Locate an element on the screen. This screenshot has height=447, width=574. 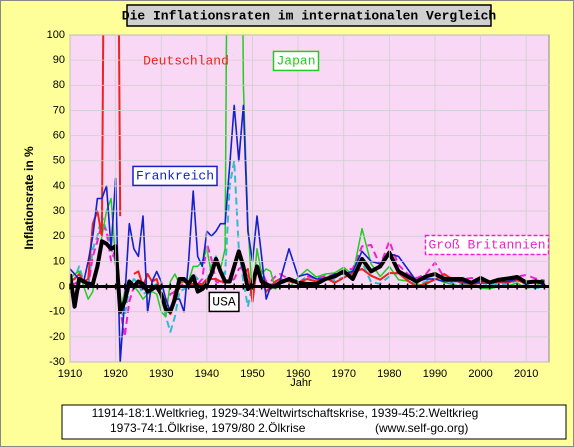
y-tick-label: 50 is located at coordinates (59, 161).